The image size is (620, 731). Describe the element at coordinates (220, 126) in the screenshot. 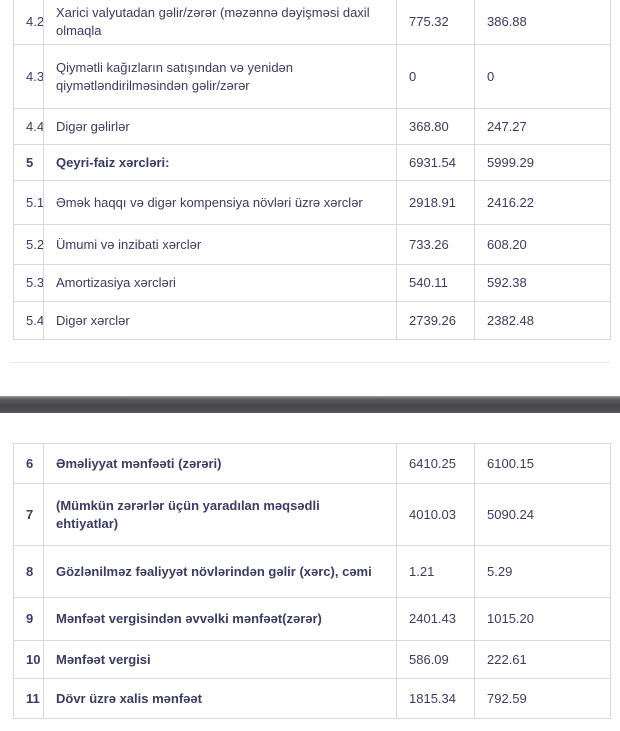

I see `row-label-cell: Digər gəlirlər` at that location.